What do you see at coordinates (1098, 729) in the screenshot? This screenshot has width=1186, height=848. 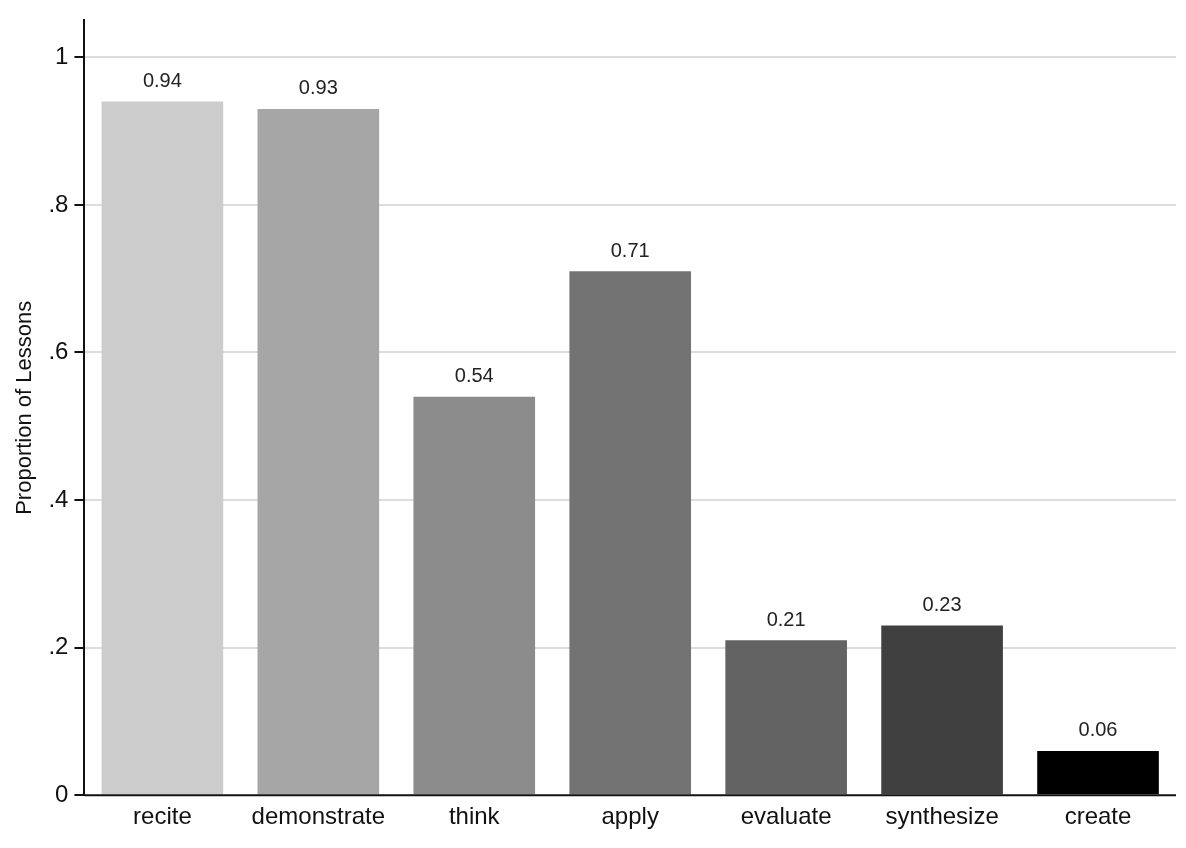 I see `data-label: 0.06` at bounding box center [1098, 729].